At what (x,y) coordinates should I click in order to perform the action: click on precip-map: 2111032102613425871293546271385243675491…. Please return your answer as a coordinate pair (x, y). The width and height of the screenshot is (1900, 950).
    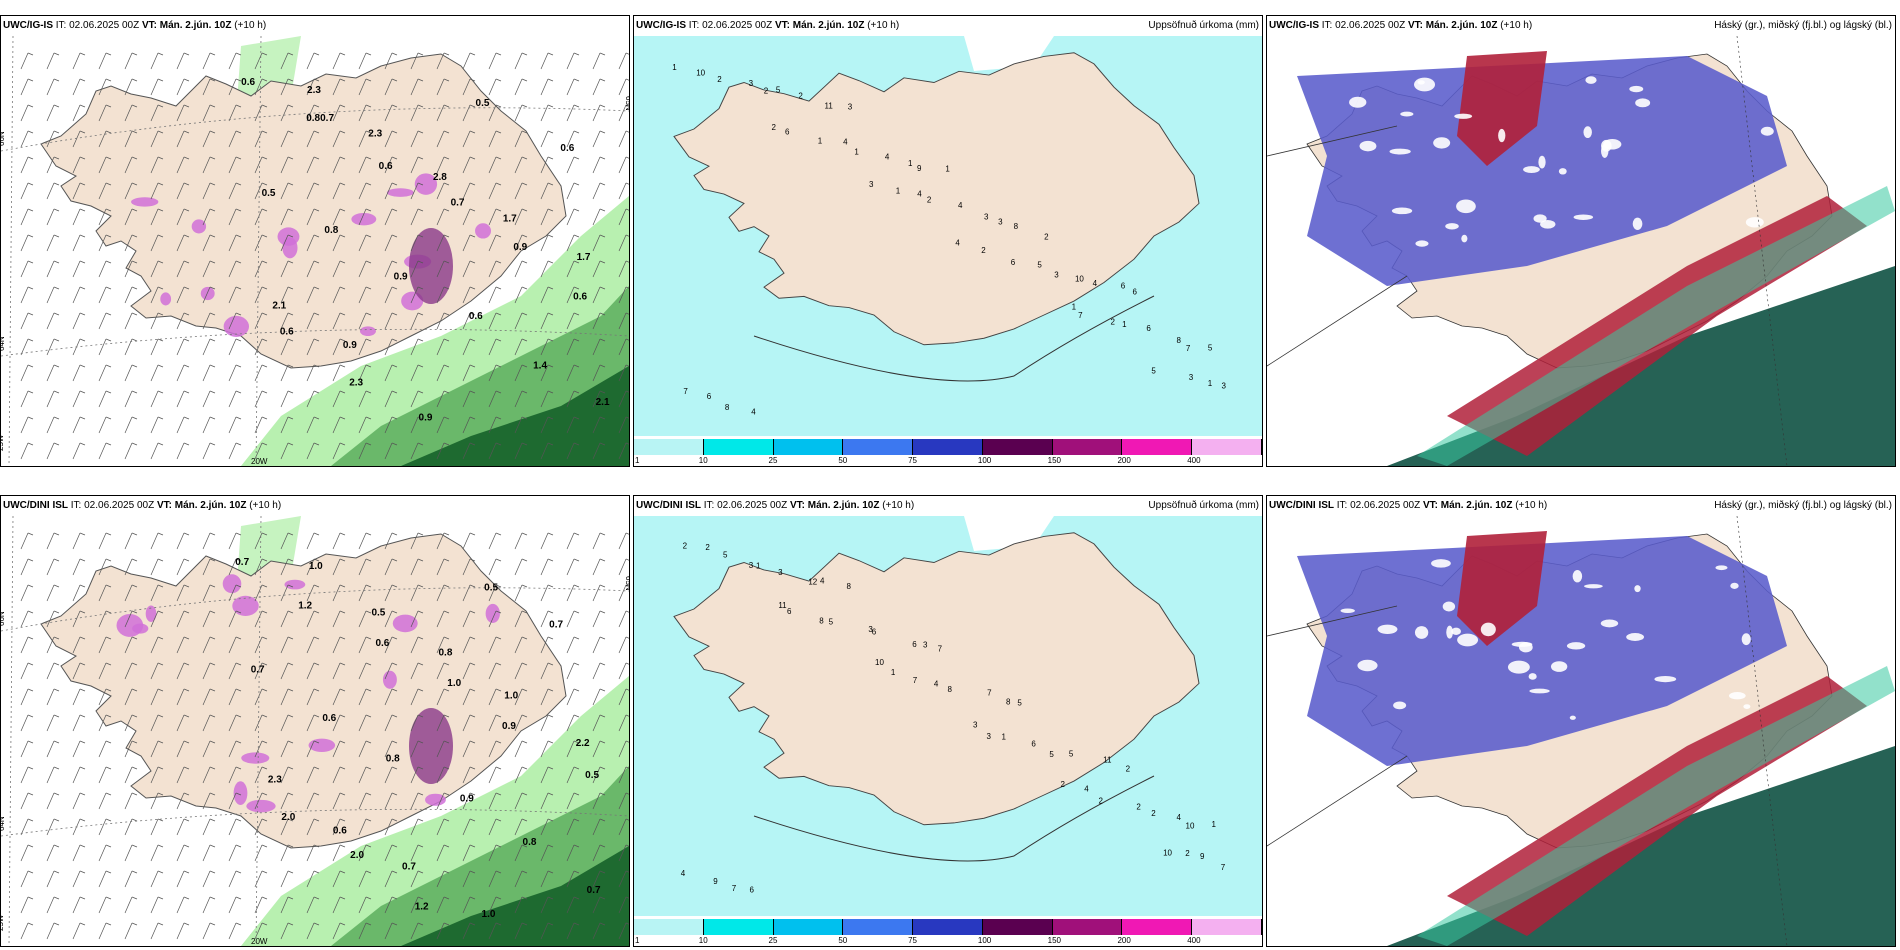
    Looking at the image, I should click on (948, 716).